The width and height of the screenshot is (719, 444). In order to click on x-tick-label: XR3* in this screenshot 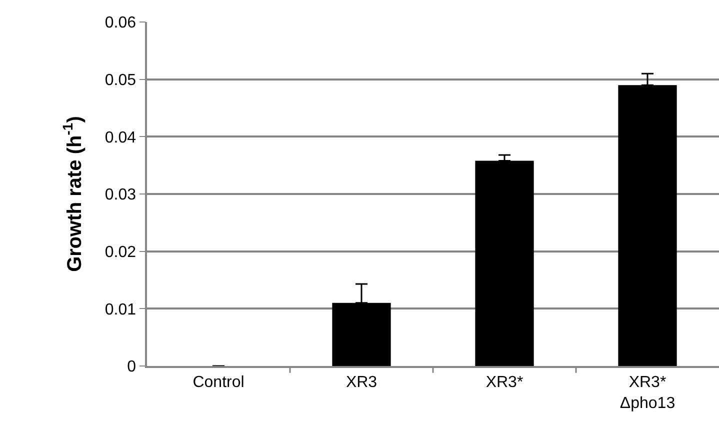, I will do `click(505, 382)`.